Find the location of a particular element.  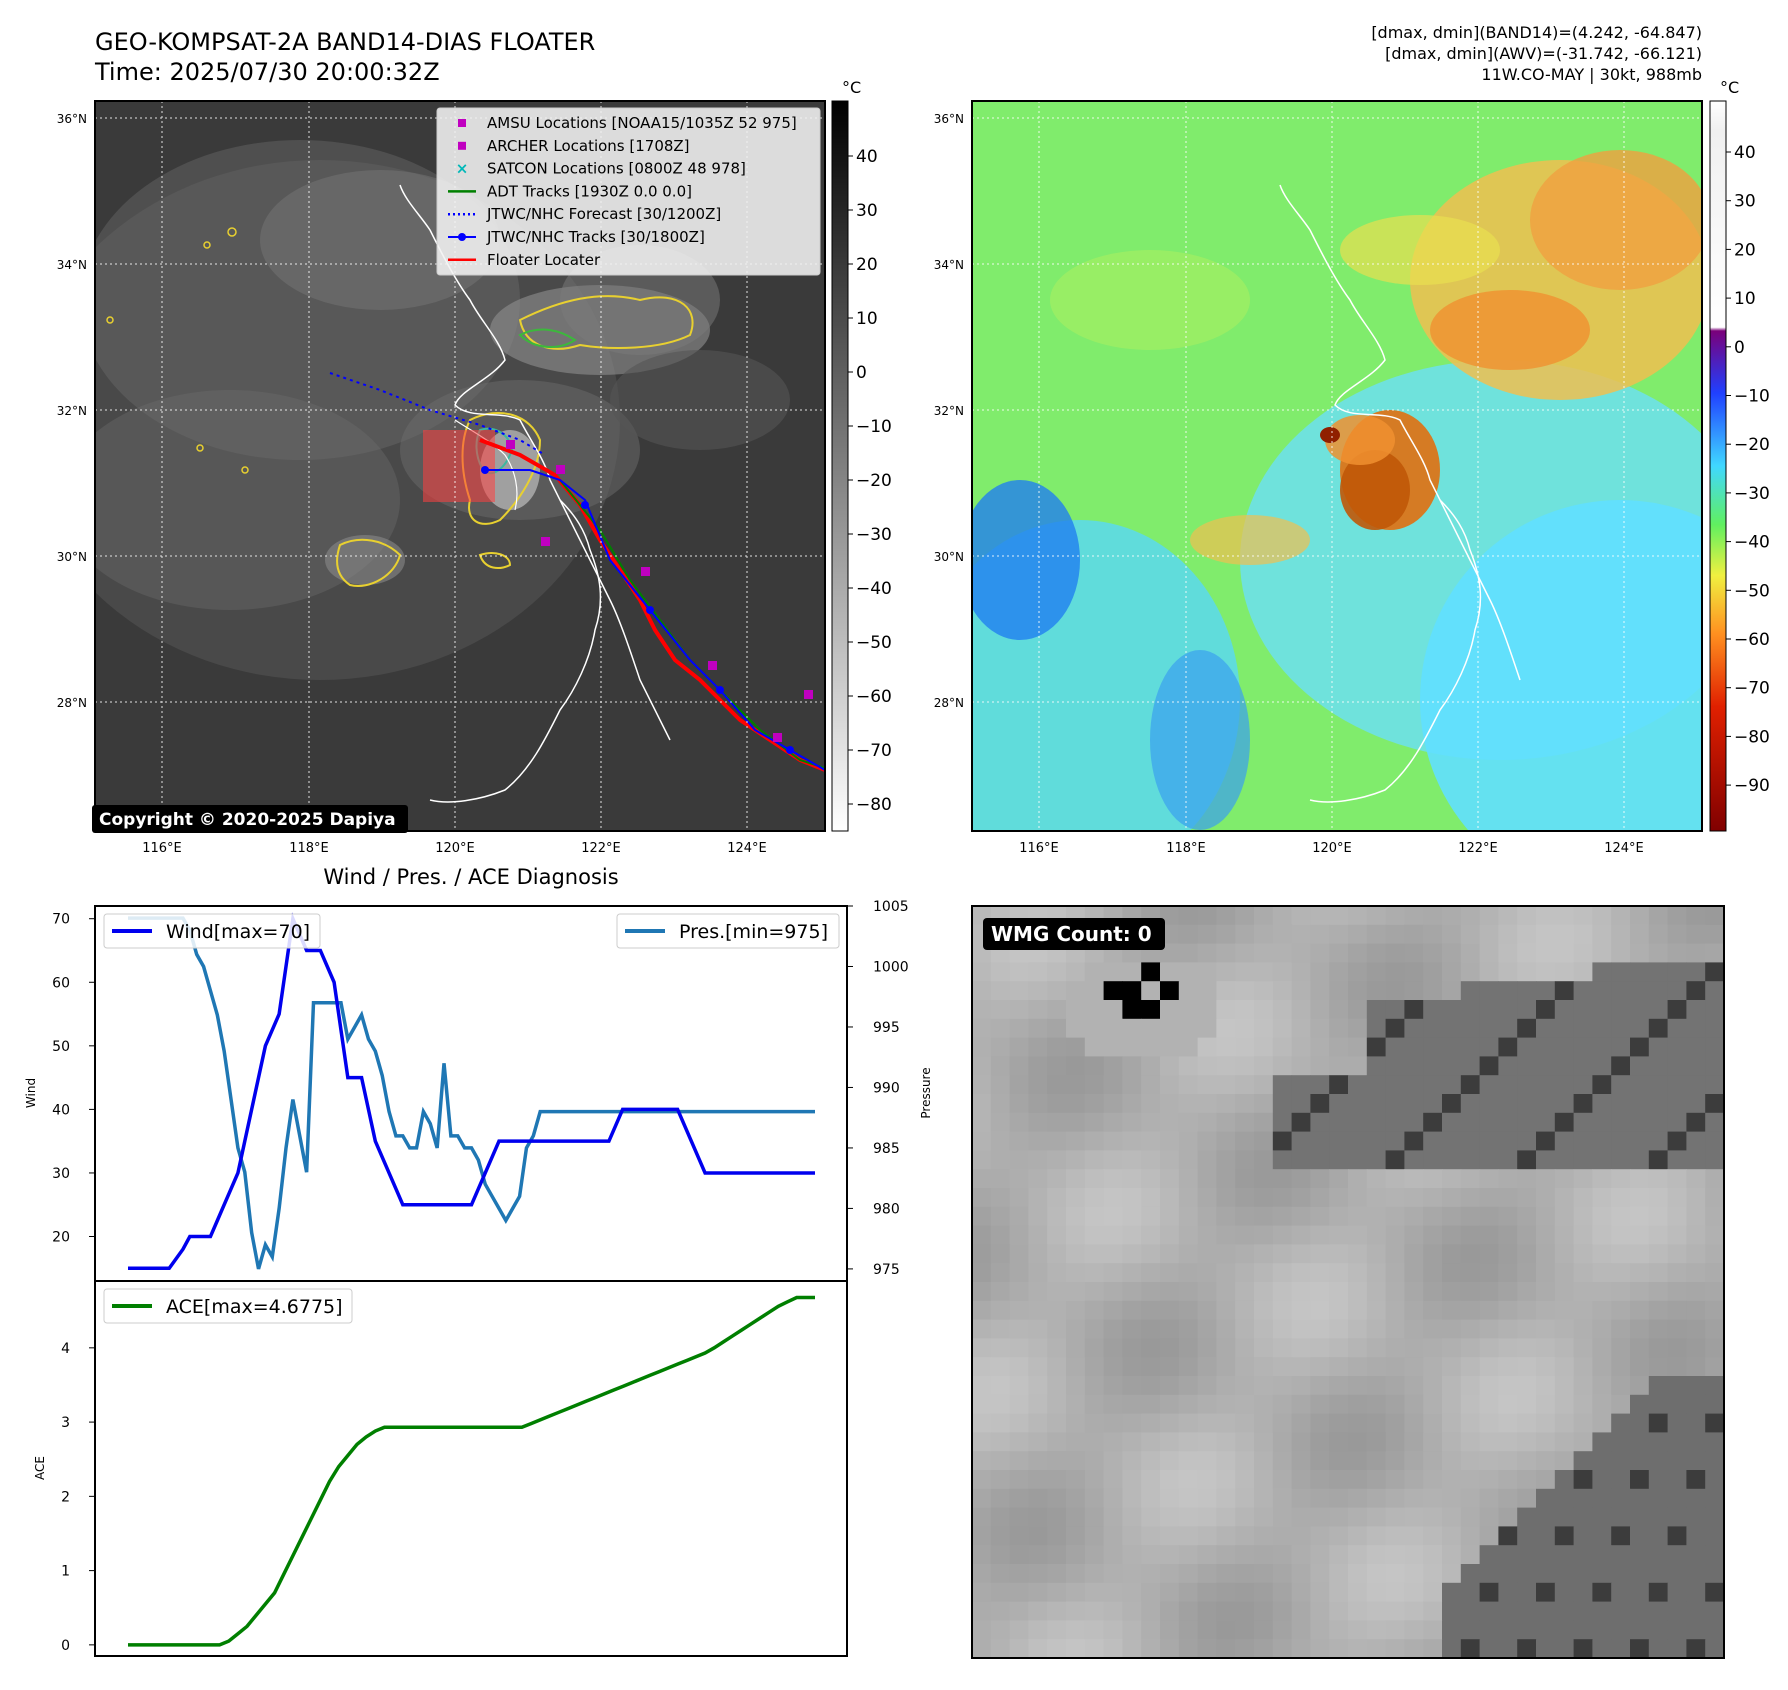

ir-lon-labels: 116°E 118°E 120°E 122°E 124°E is located at coordinates (454, 848).